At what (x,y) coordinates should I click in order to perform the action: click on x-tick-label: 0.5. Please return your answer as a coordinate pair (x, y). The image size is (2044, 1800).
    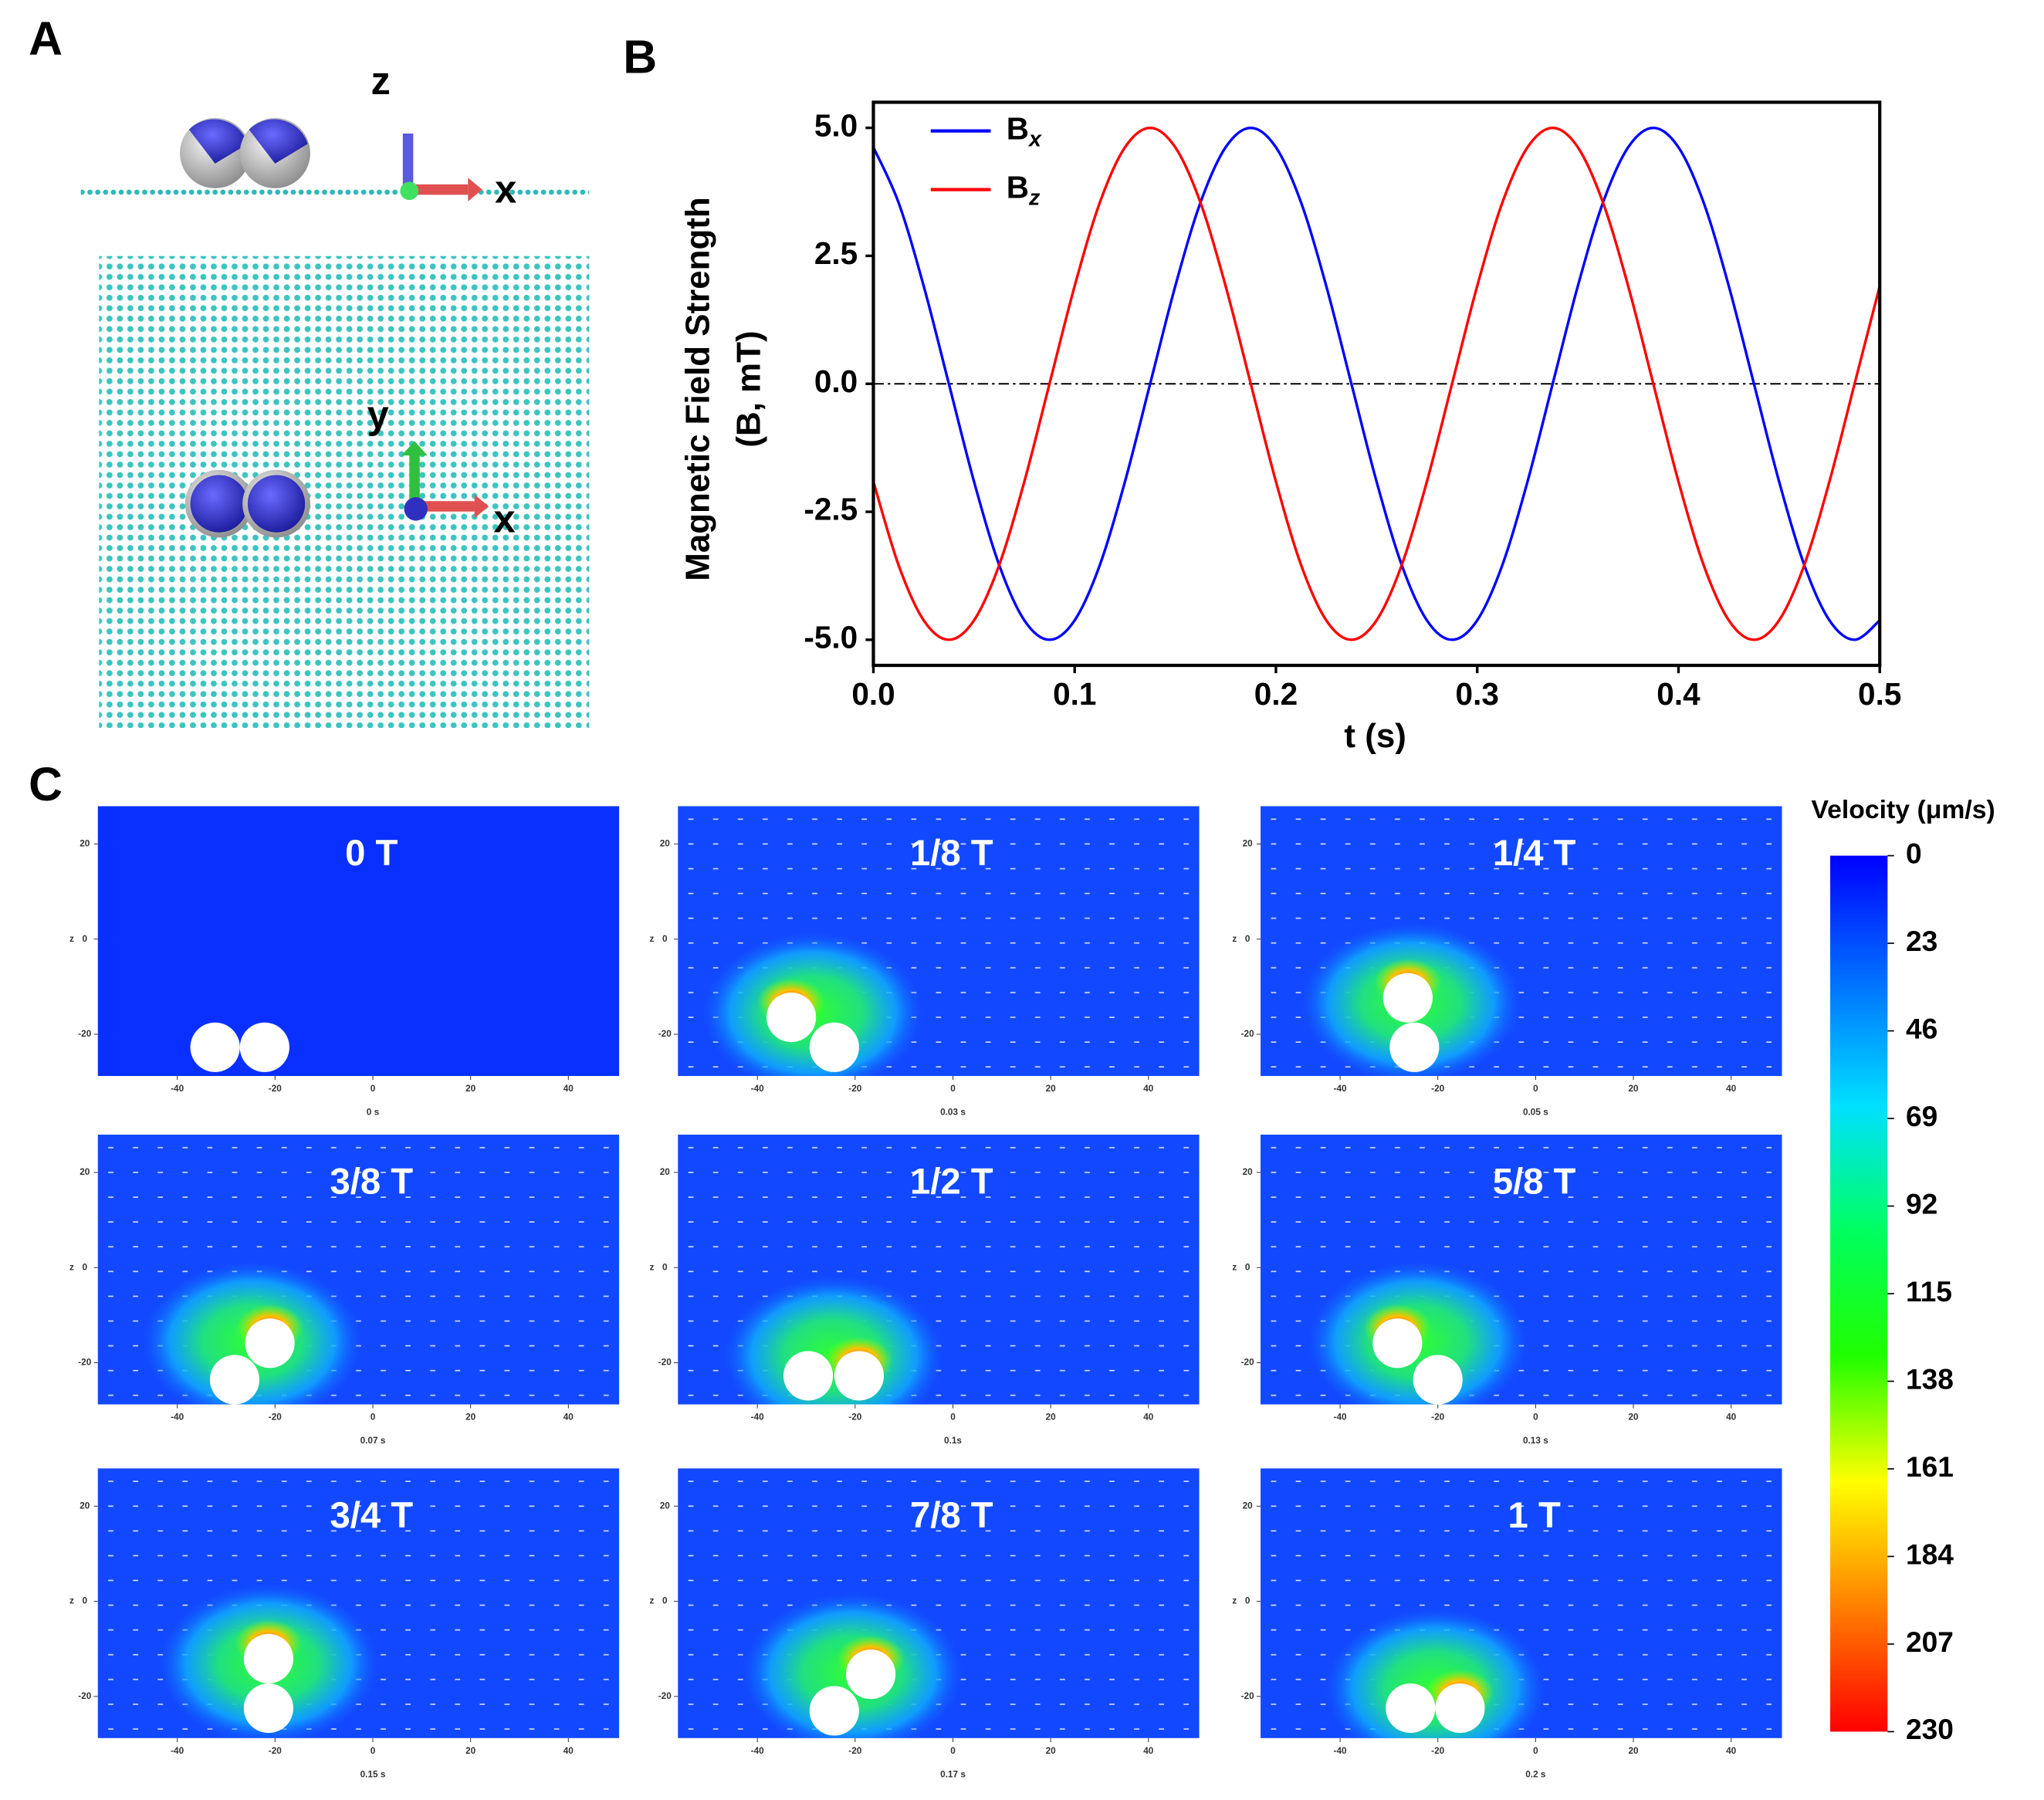
    Looking at the image, I should click on (1879, 694).